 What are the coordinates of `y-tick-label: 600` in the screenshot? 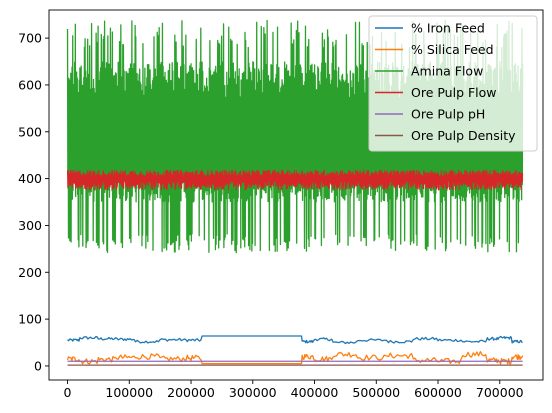 It's located at (30, 84).